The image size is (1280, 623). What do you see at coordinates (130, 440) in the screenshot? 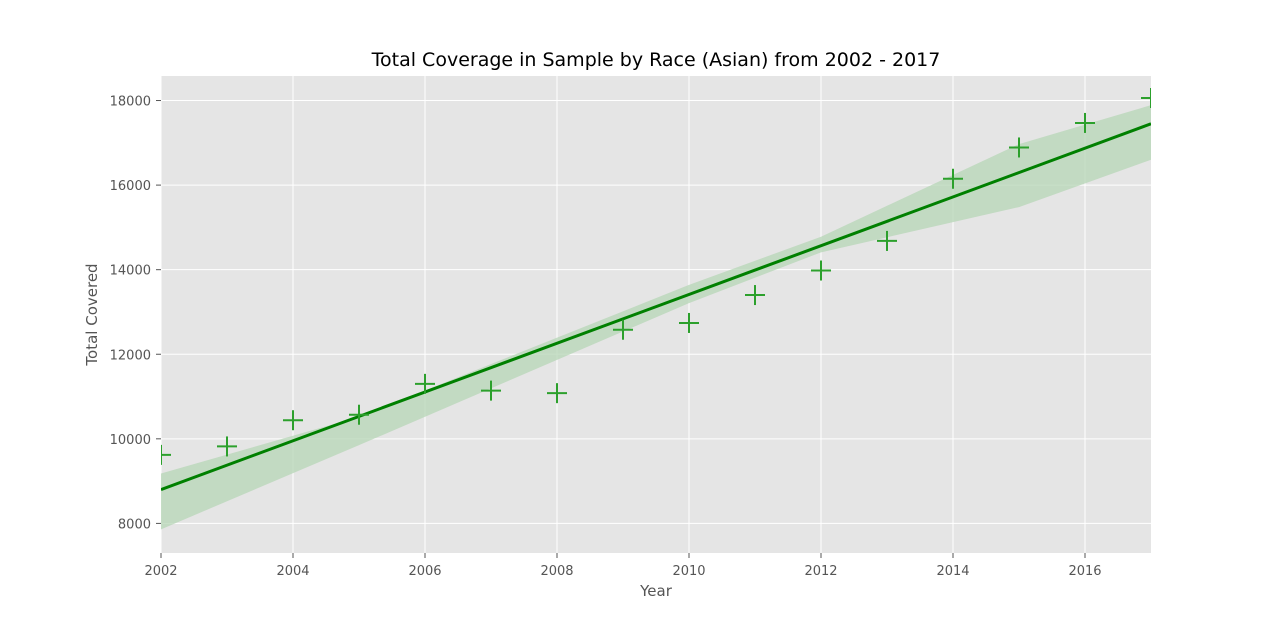
I see `y-tick-label: 10000` at bounding box center [130, 440].